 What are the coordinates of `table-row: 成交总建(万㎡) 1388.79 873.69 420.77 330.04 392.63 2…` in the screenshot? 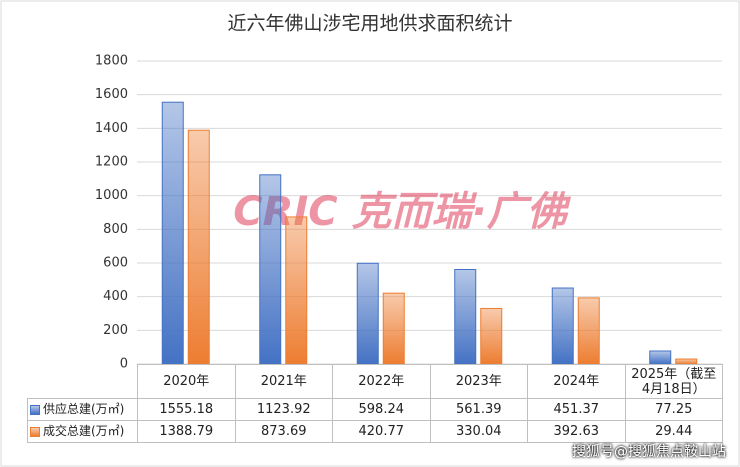 It's located at (375, 431).